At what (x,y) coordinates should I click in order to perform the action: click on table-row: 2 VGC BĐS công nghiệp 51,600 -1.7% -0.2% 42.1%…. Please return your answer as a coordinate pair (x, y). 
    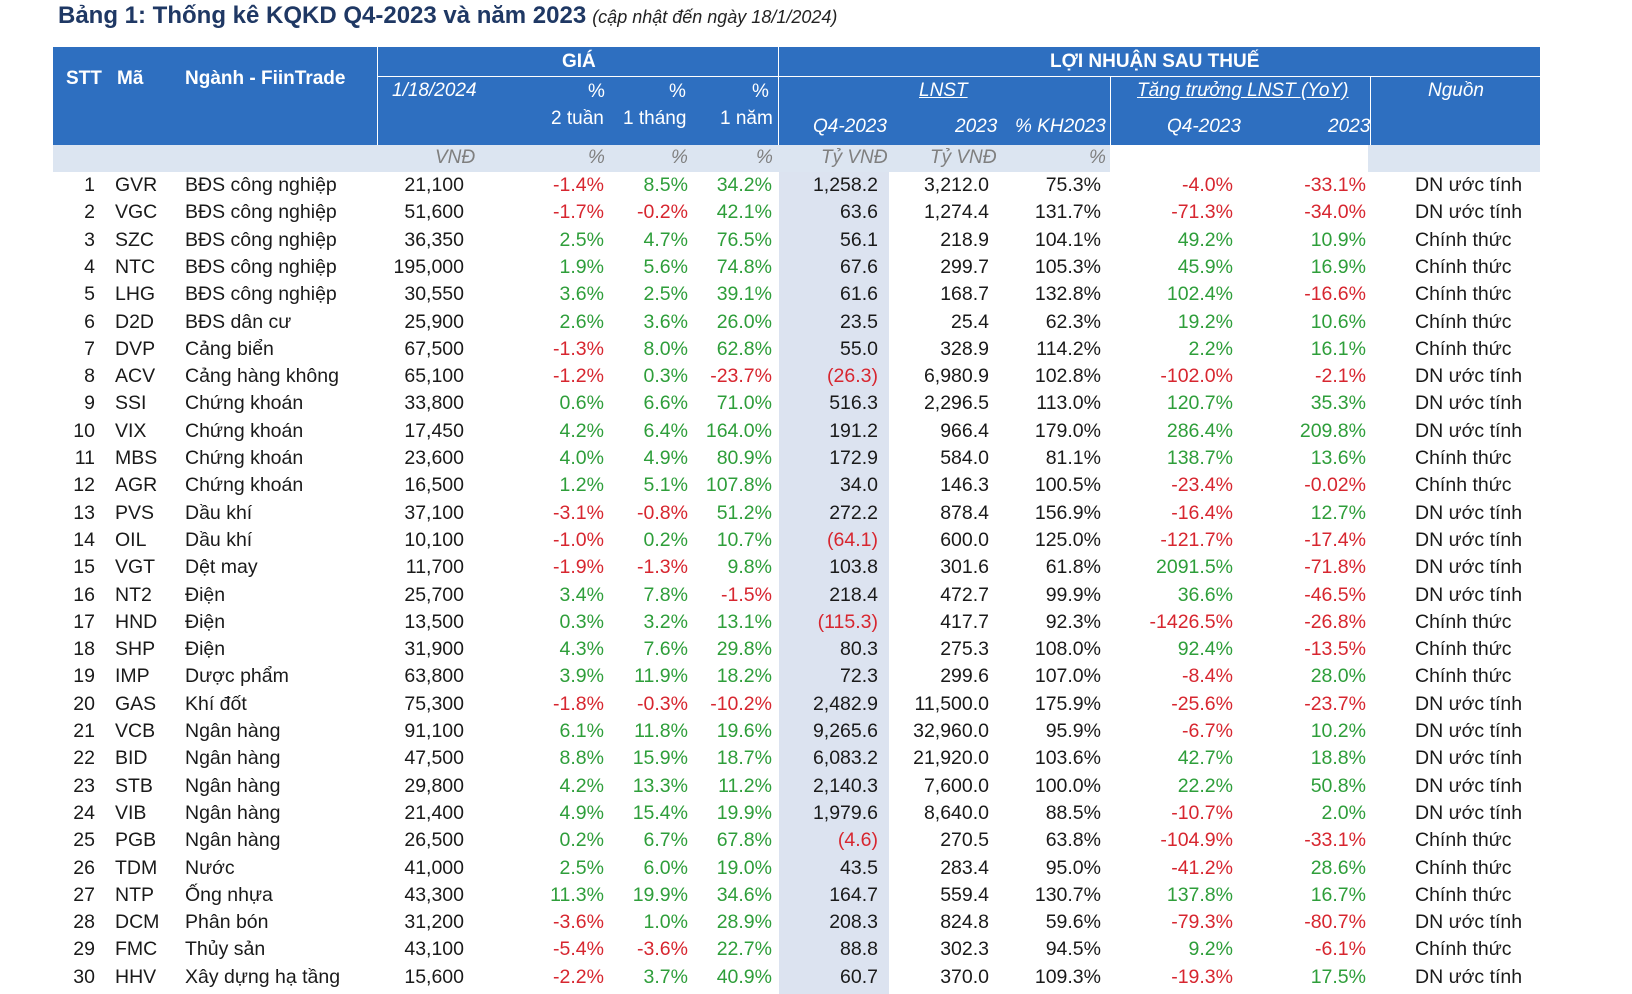
    Looking at the image, I should click on (816, 212).